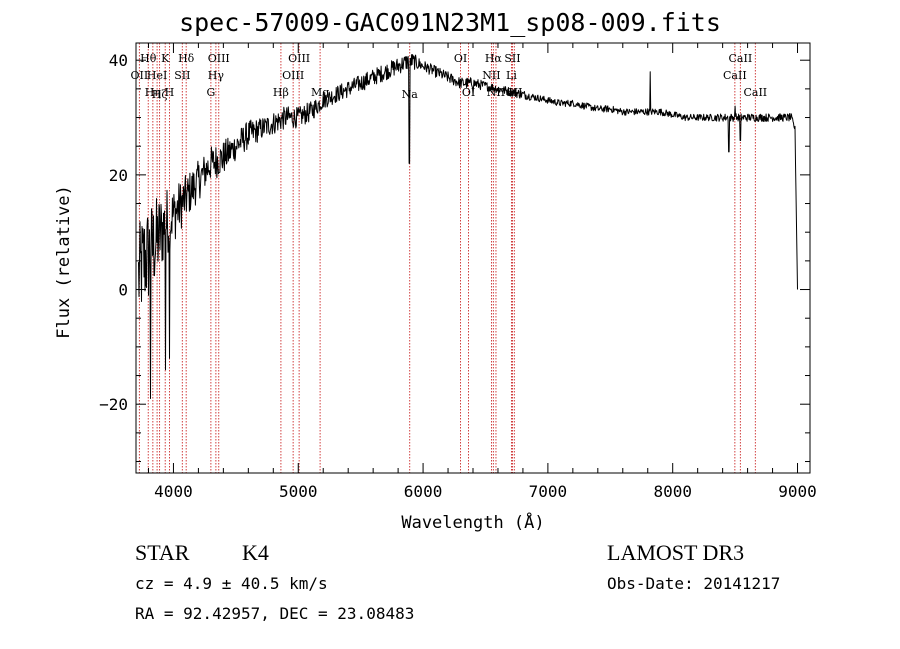 The image size is (900, 649). What do you see at coordinates (162, 552) in the screenshot?
I see `object-type: STAR` at bounding box center [162, 552].